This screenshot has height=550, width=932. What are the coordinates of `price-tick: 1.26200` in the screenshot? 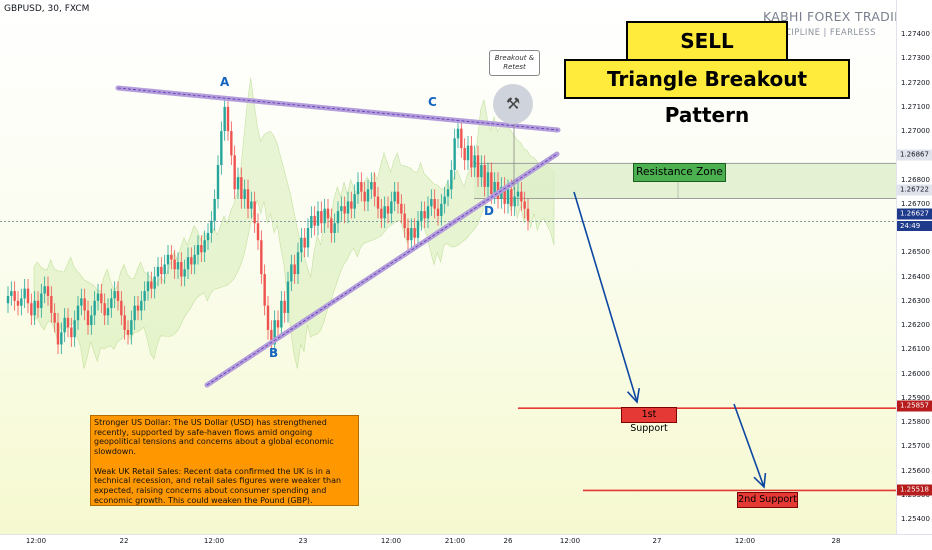 It's located at (915, 325).